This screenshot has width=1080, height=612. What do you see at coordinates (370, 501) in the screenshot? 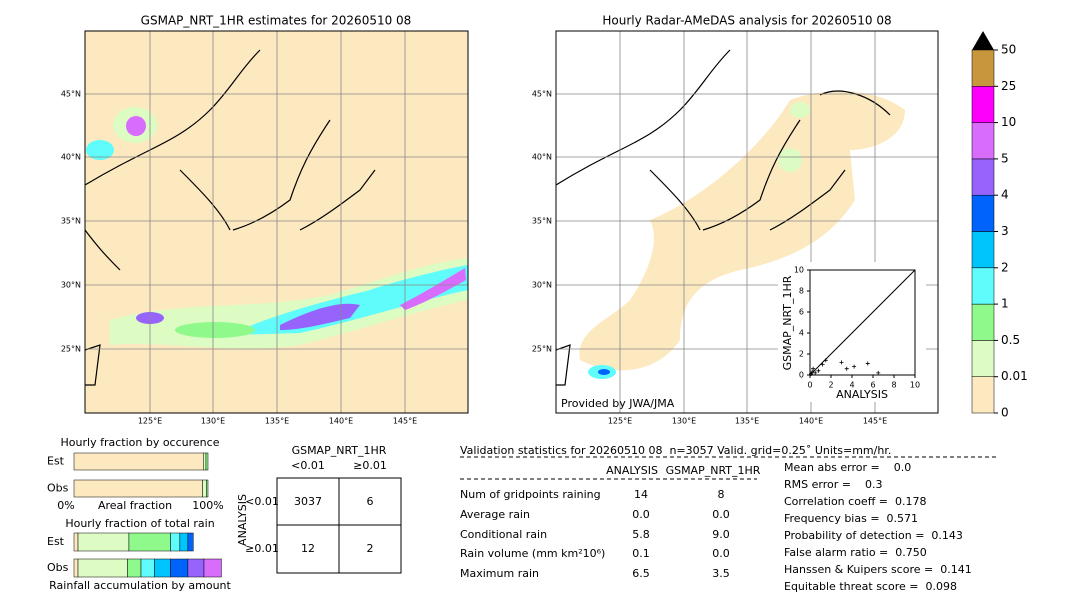
I see `table-cell: 6` at bounding box center [370, 501].